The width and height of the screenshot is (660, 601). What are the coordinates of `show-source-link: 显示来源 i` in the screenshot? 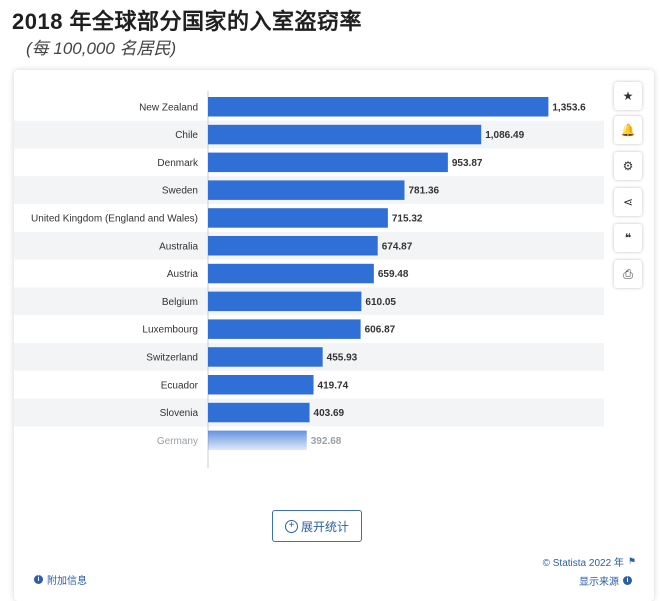 It's located at (607, 580).